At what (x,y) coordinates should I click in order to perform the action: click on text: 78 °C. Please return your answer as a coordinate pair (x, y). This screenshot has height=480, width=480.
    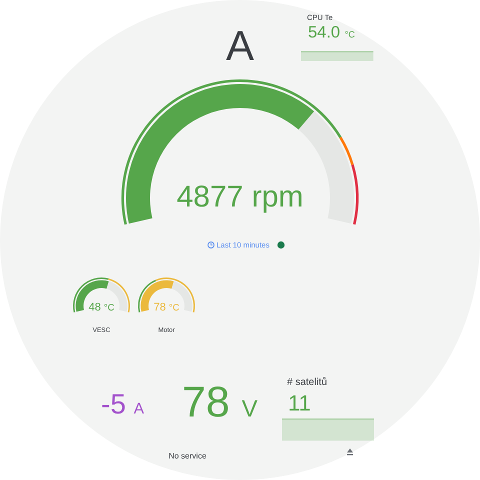
    Looking at the image, I should click on (167, 308).